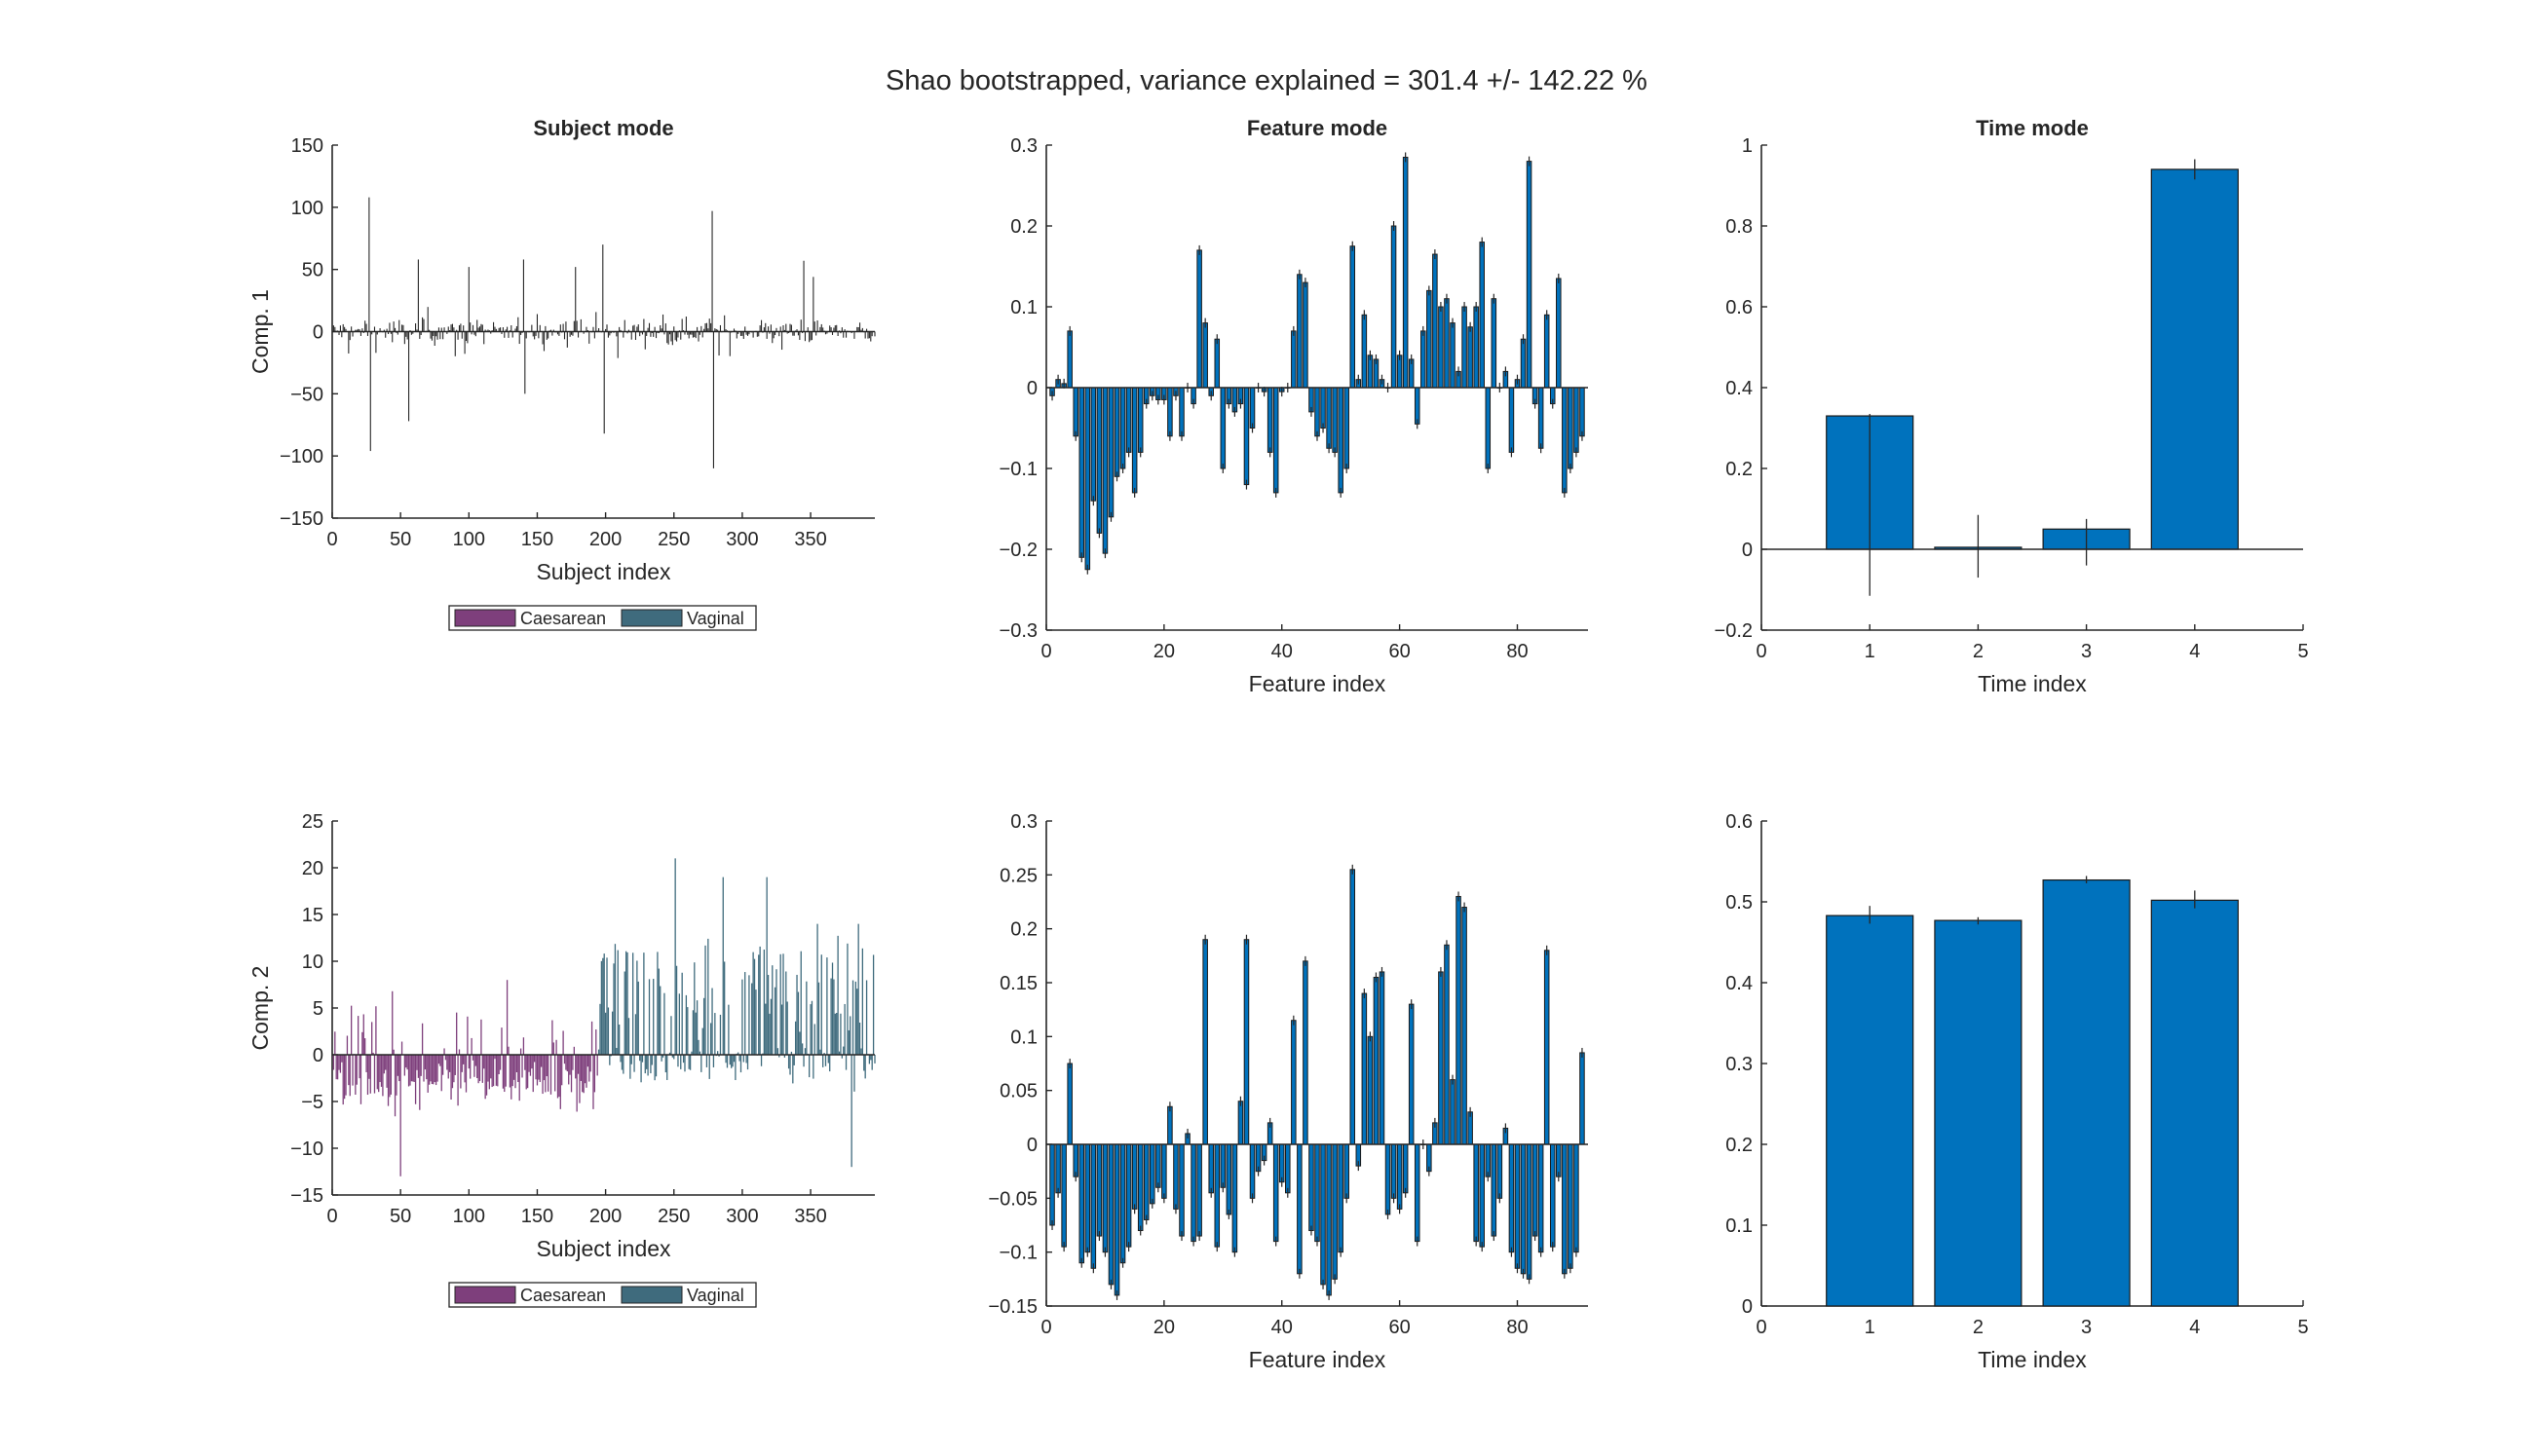 The image size is (2533, 1456). I want to click on y-tick-label: 50, so click(312, 270).